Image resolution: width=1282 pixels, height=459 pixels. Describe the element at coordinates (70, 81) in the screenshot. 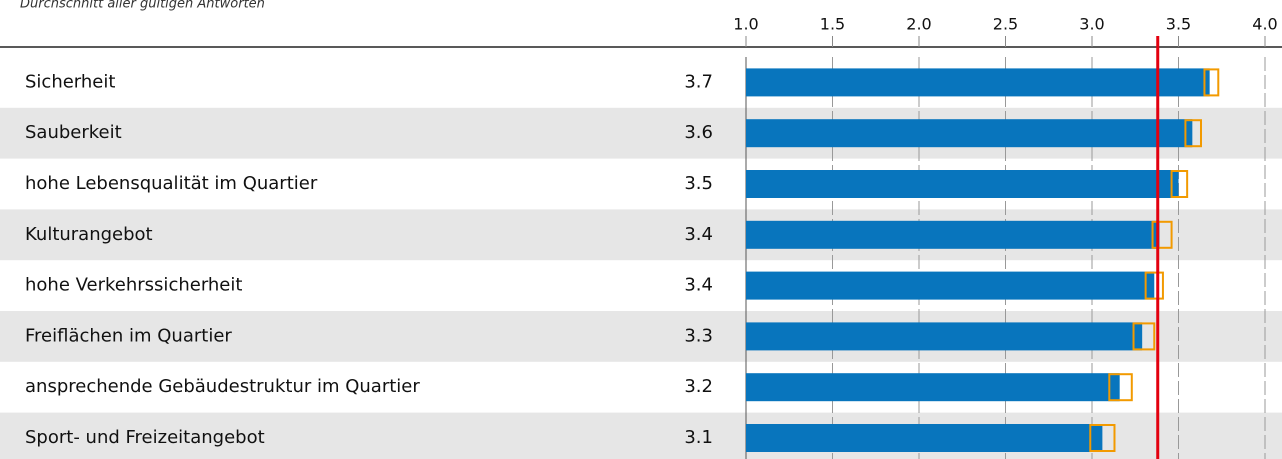

I see `category-label: Sicherheit` at that location.